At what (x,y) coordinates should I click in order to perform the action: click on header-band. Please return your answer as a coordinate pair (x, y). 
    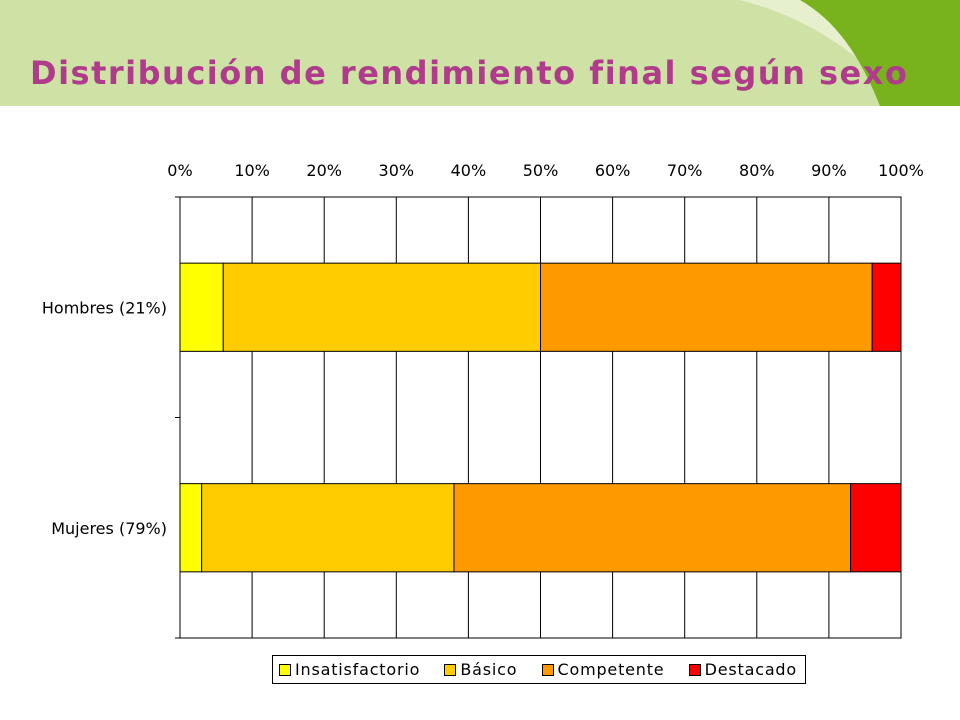
    Looking at the image, I should click on (480, 53).